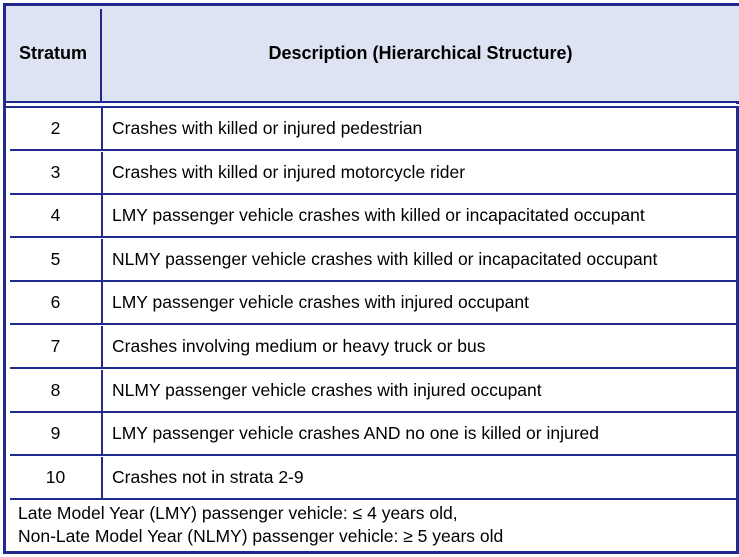 This screenshot has height=557, width=739. I want to click on stratum-cell: 4, so click(56, 215).